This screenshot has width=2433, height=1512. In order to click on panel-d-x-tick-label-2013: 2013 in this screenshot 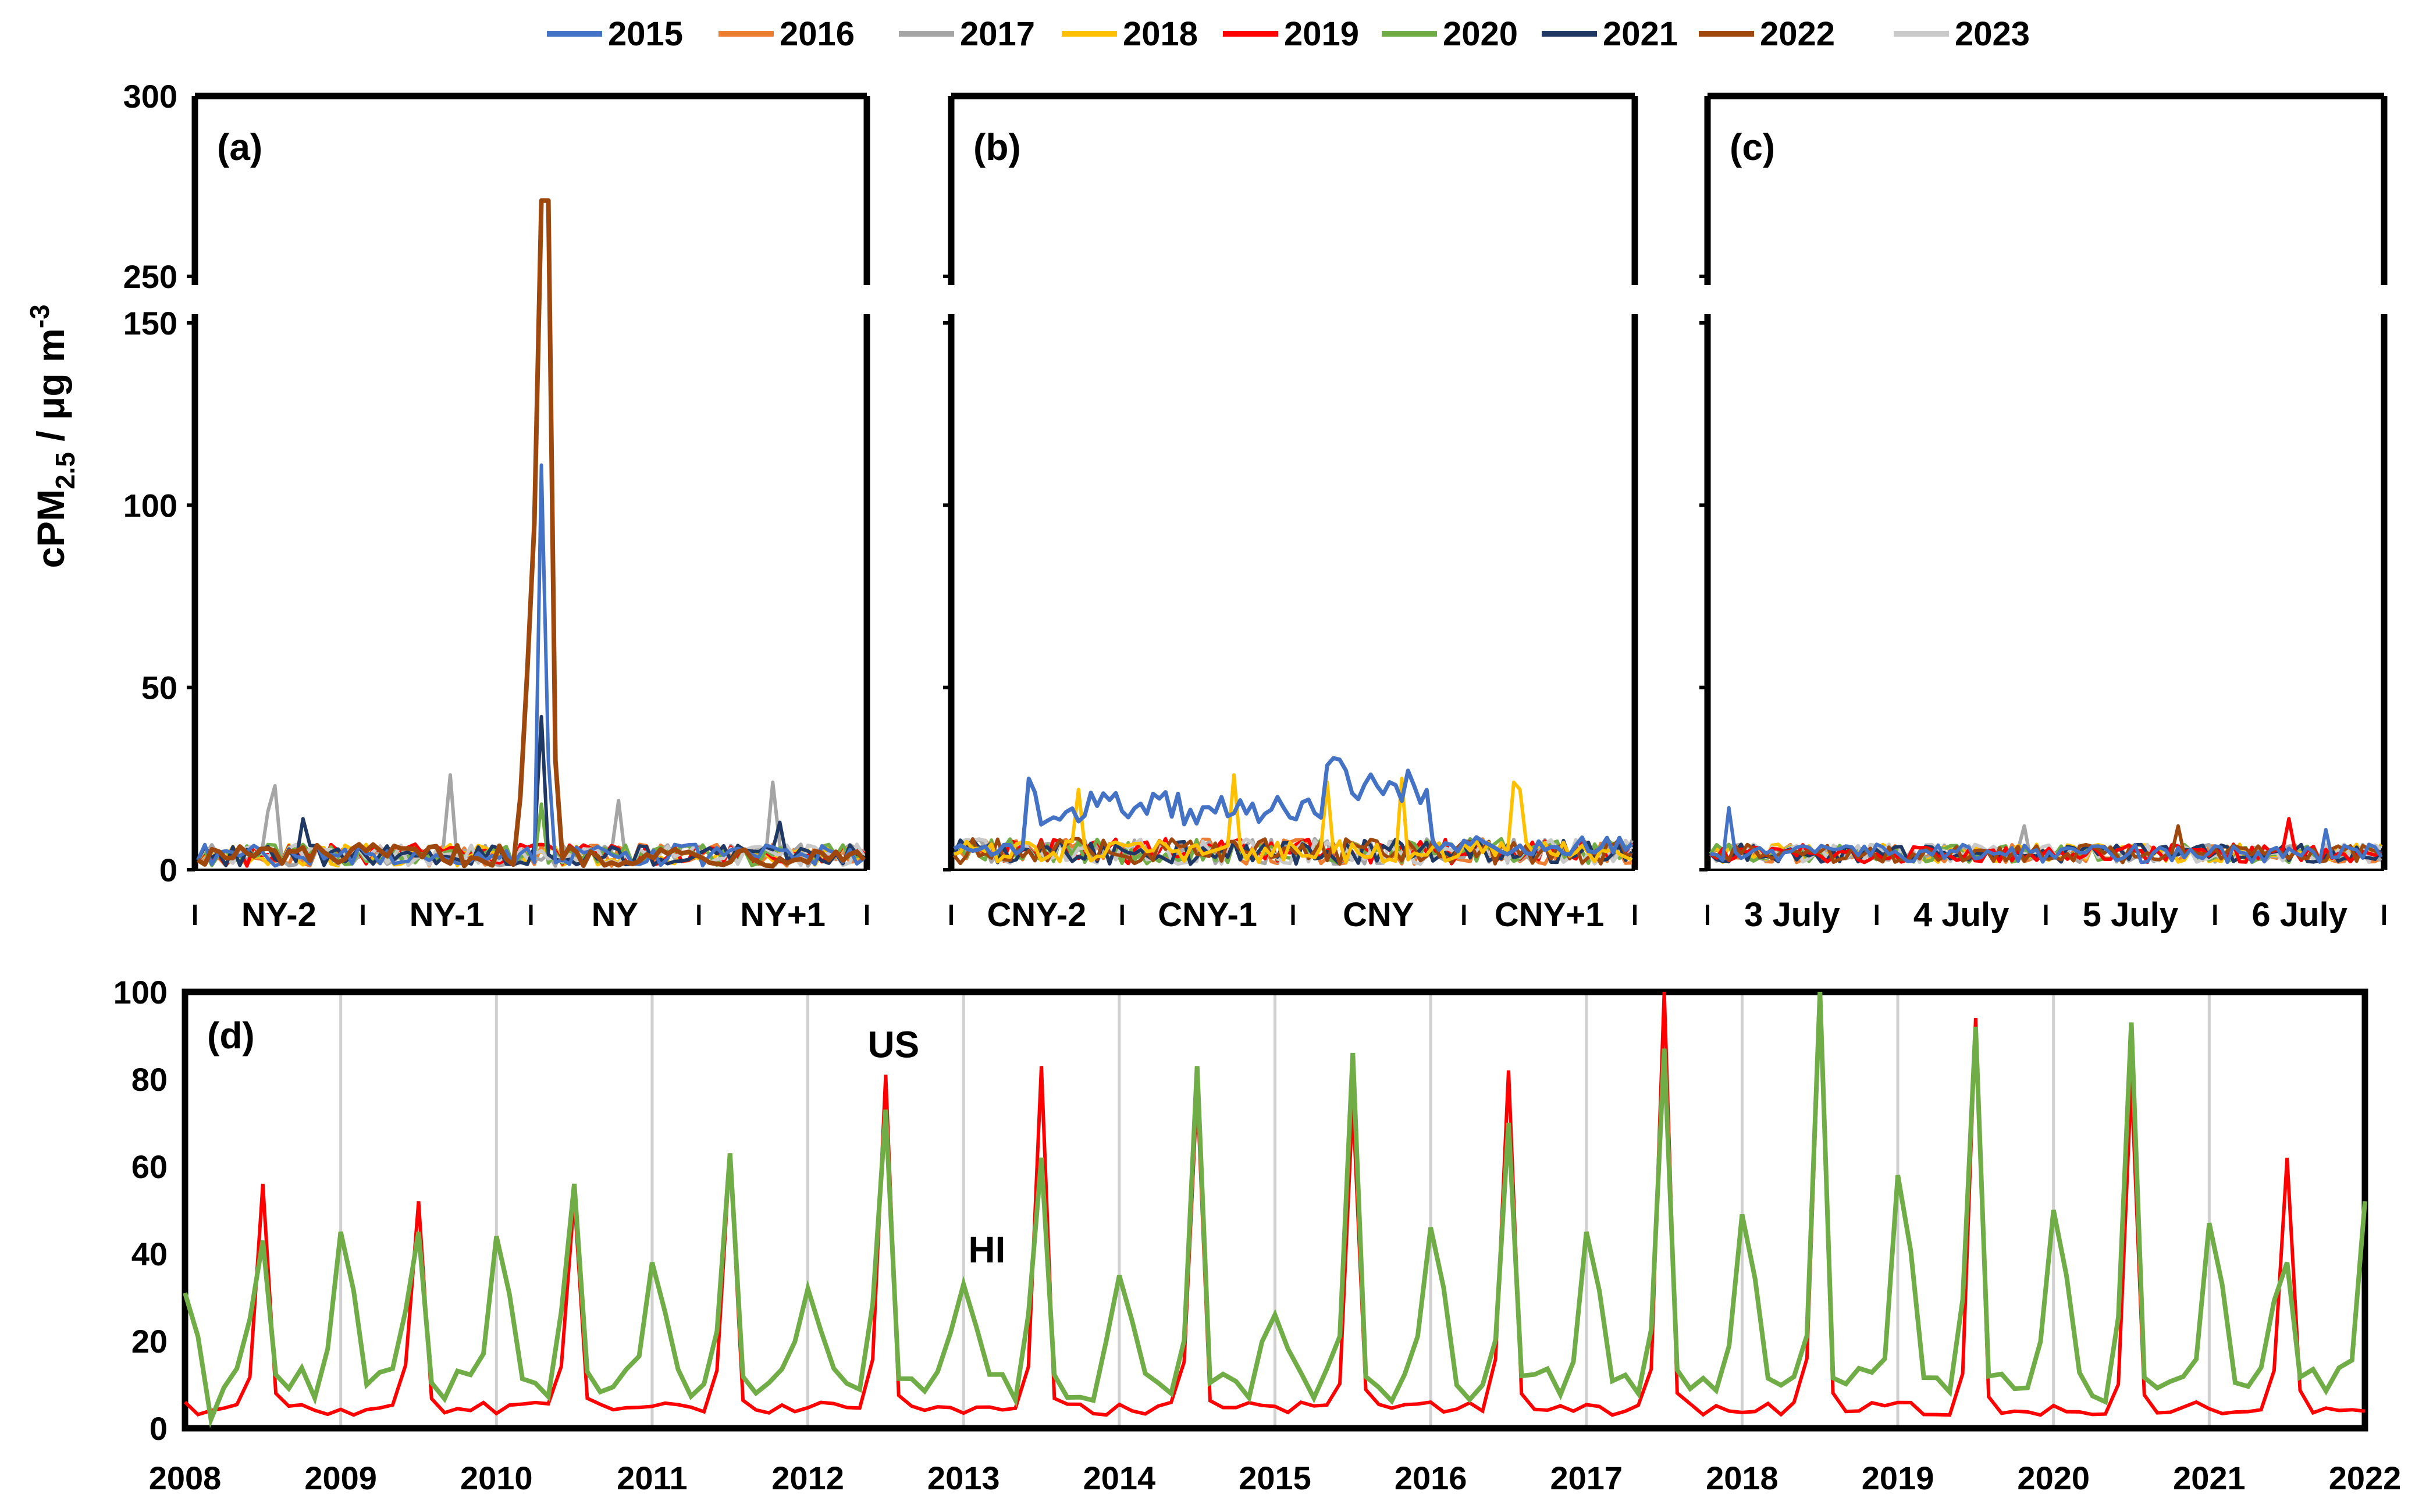, I will do `click(963, 1478)`.